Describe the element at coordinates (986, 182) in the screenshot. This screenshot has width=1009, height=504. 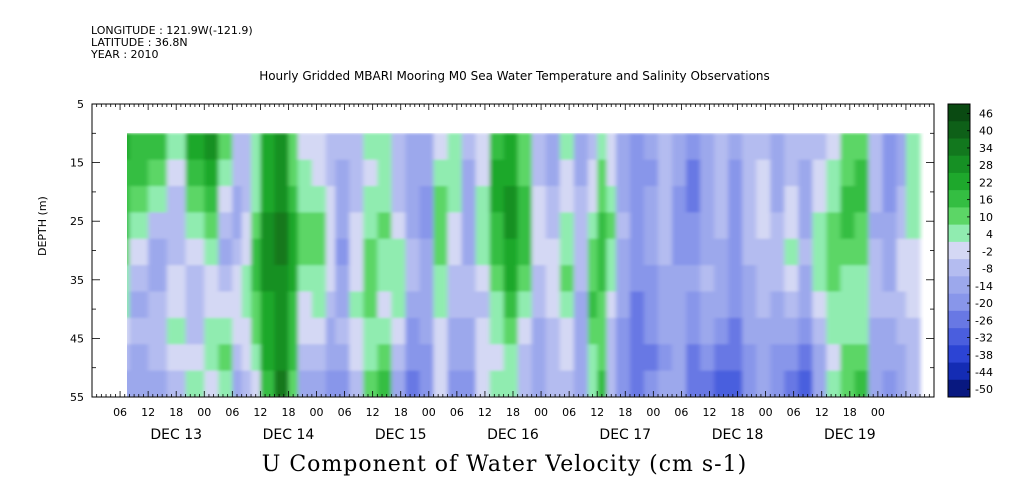
I see `colorbar-label: 22` at that location.